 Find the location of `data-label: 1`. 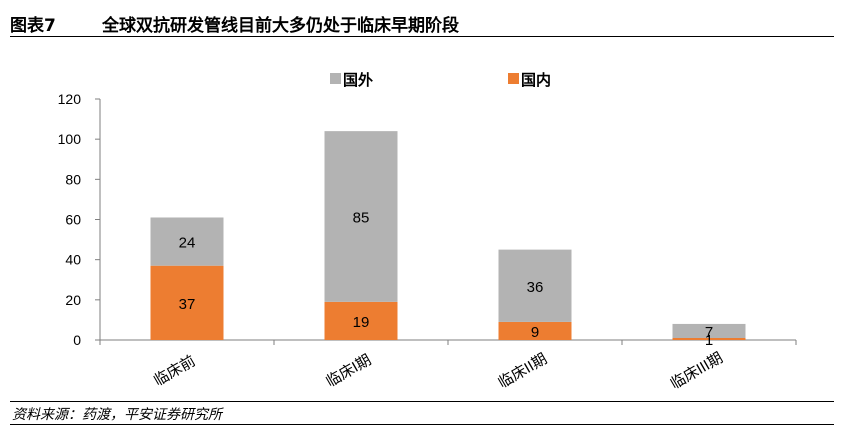

data-label: 1 is located at coordinates (709, 340).